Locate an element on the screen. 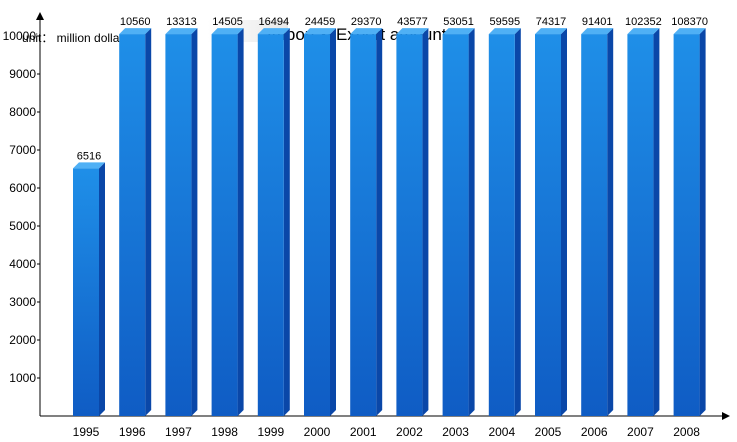 Image resolution: width=737 pixels, height=442 pixels. data-label: 74317 is located at coordinates (551, 22).